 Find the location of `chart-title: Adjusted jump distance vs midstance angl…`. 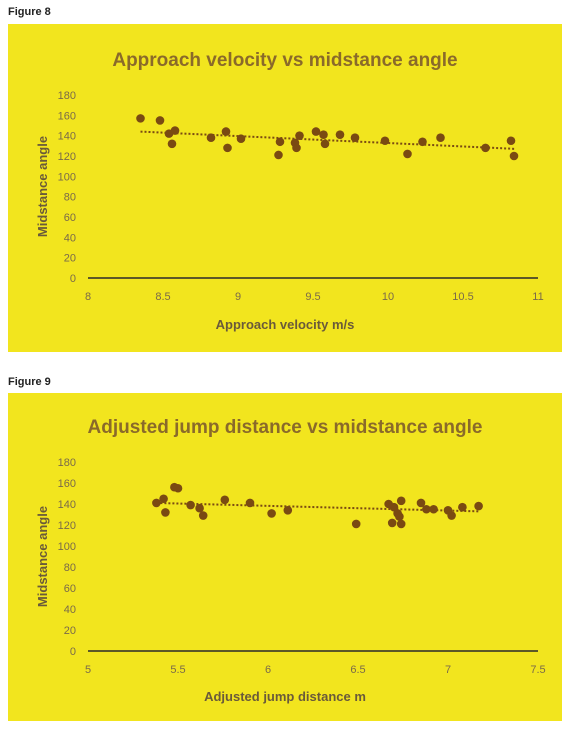

chart-title: Adjusted jump distance vs midstance angl… is located at coordinates (285, 427).